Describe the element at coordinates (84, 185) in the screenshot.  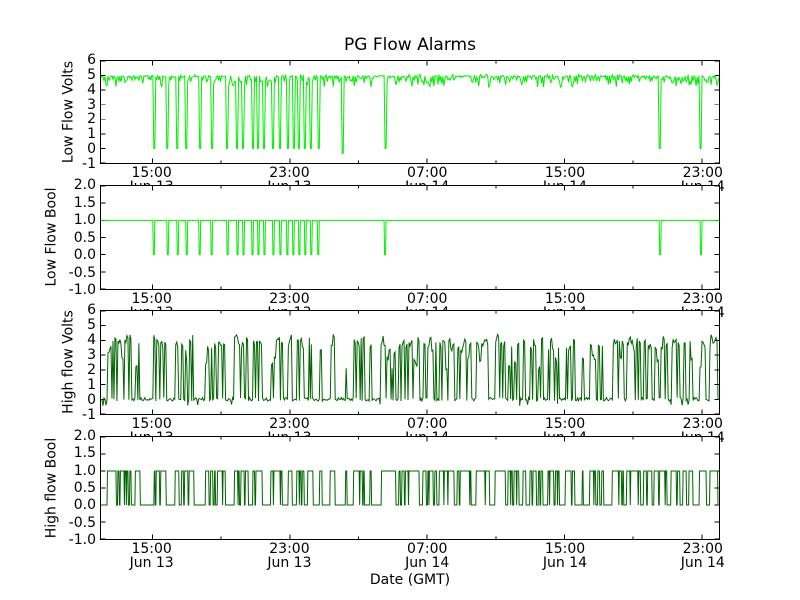
I see `y-tick-label-low-flow-bool: 2.0` at that location.